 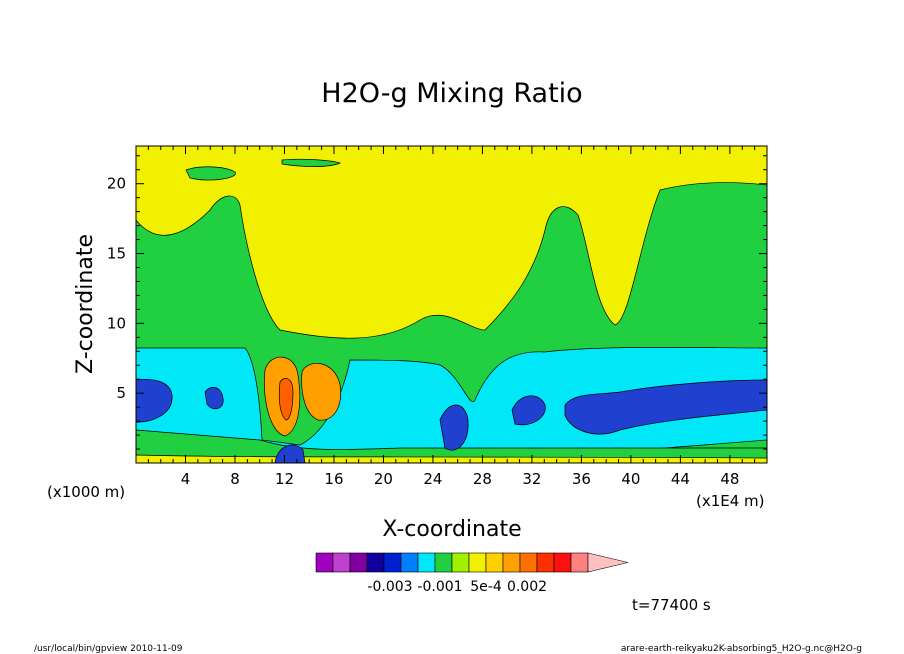 What do you see at coordinates (451, 93) in the screenshot?
I see `chart-title: H2O-g Mixing Ratio` at bounding box center [451, 93].